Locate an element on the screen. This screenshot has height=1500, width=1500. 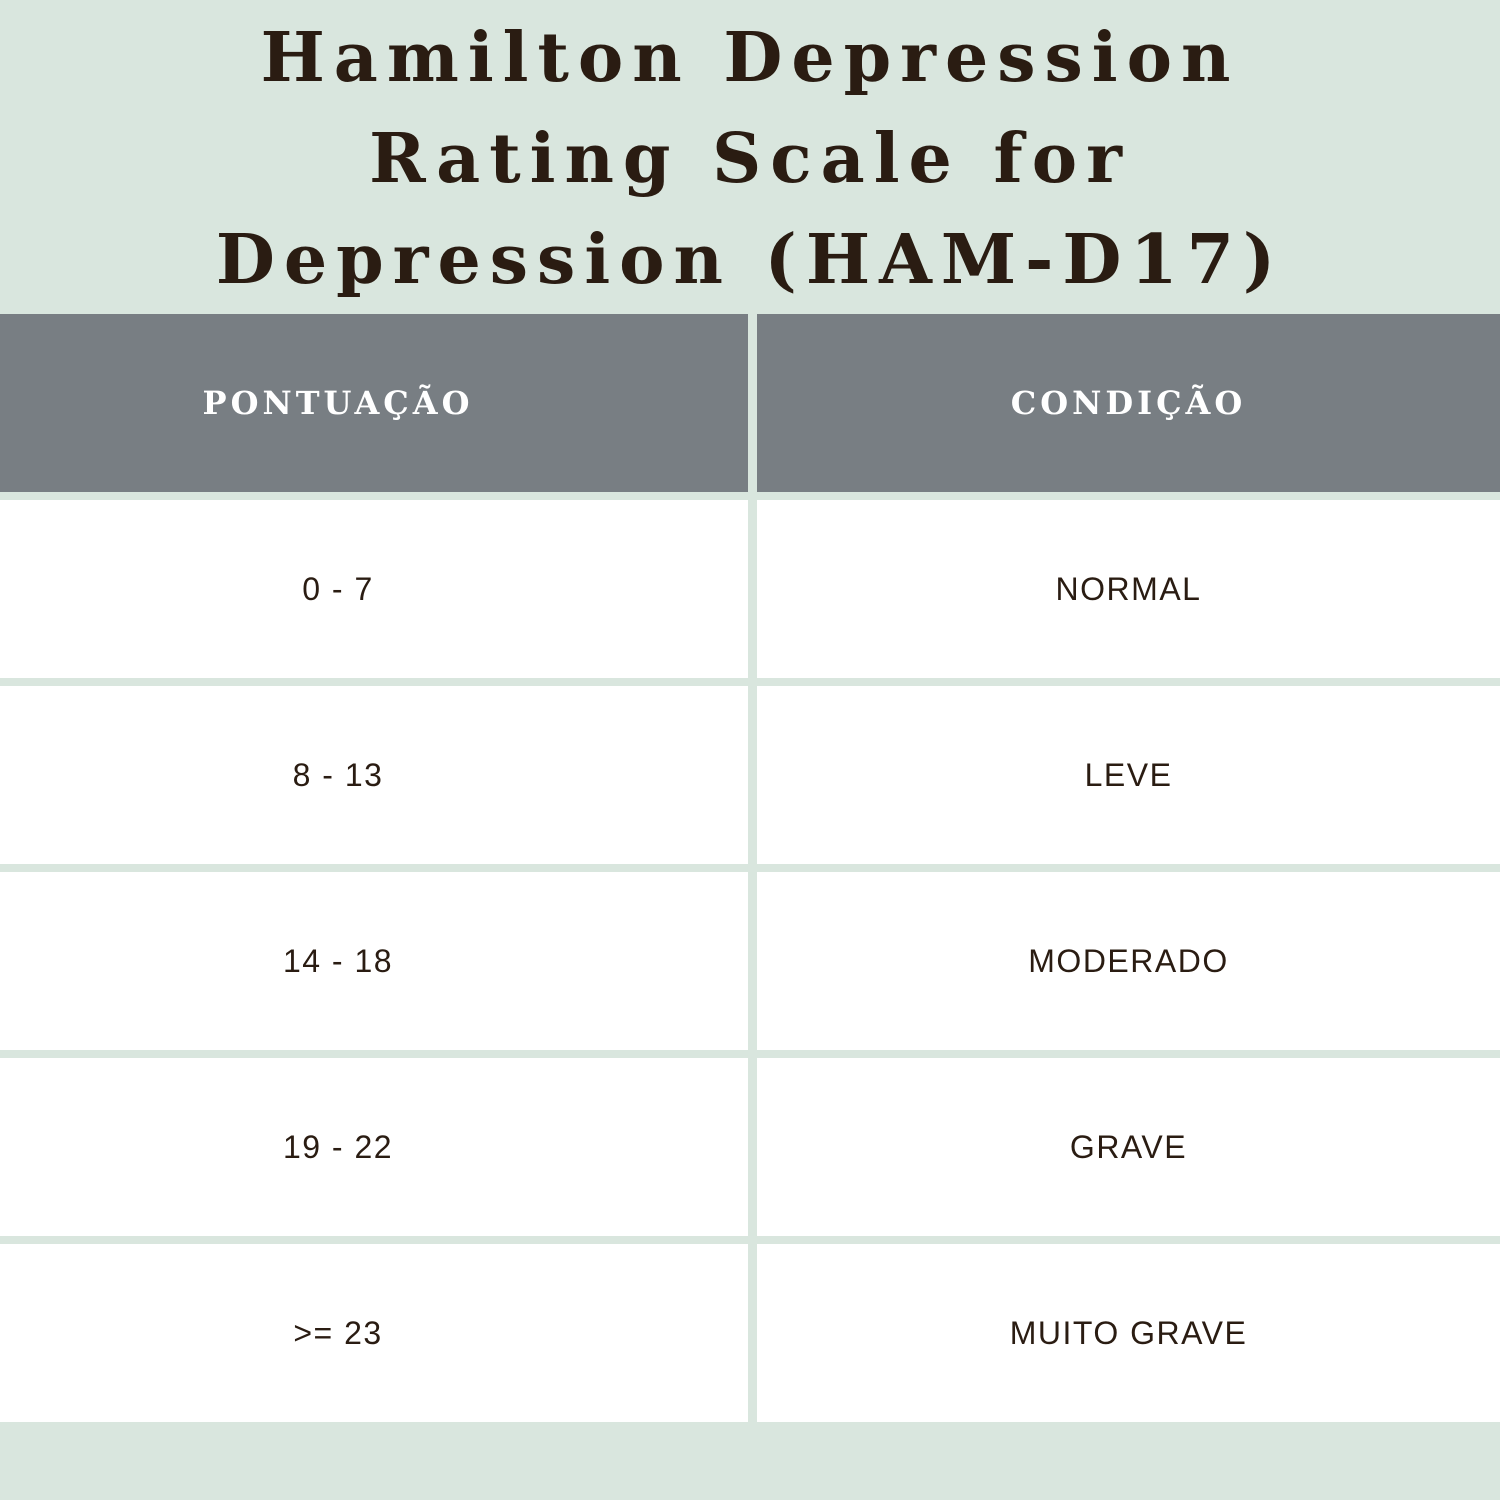
score-cell: 8 - 13 is located at coordinates (374, 775).